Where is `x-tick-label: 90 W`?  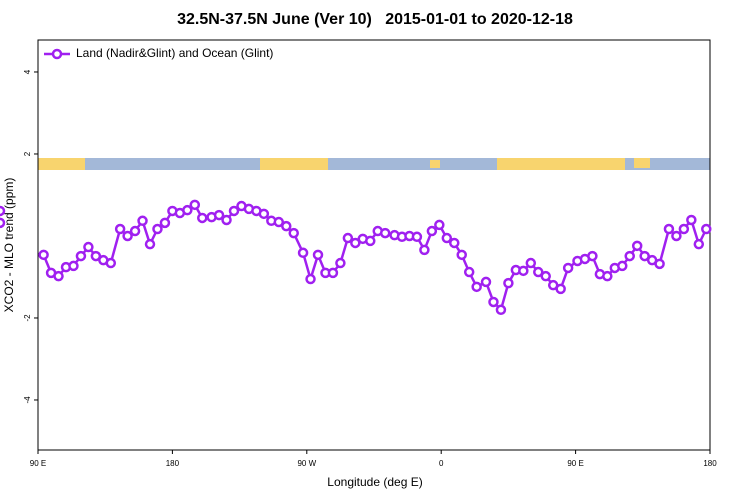 x-tick-label: 90 W is located at coordinates (306, 463).